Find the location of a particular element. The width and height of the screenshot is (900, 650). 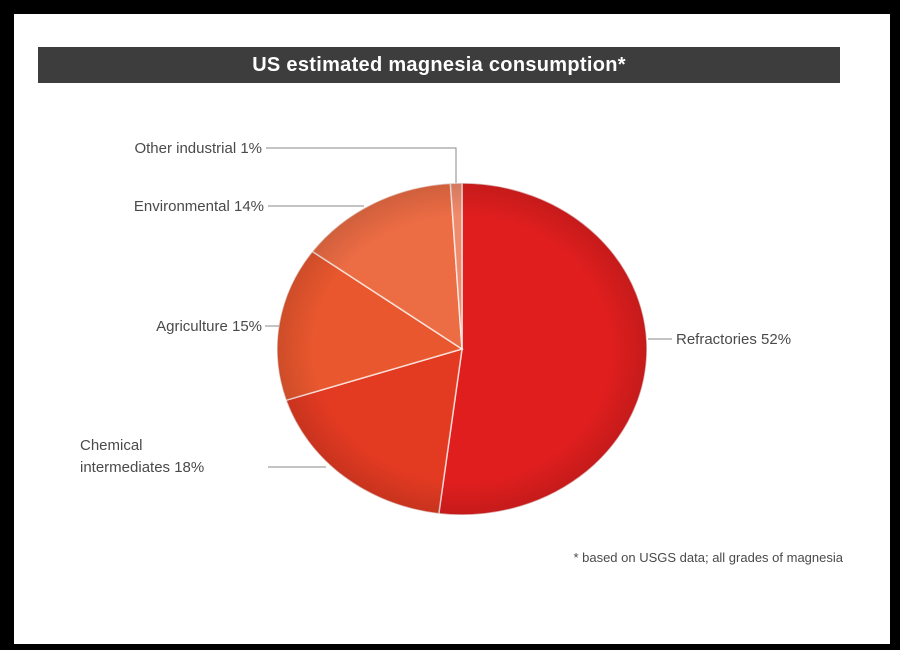

leader-line-other is located at coordinates (361, 165).